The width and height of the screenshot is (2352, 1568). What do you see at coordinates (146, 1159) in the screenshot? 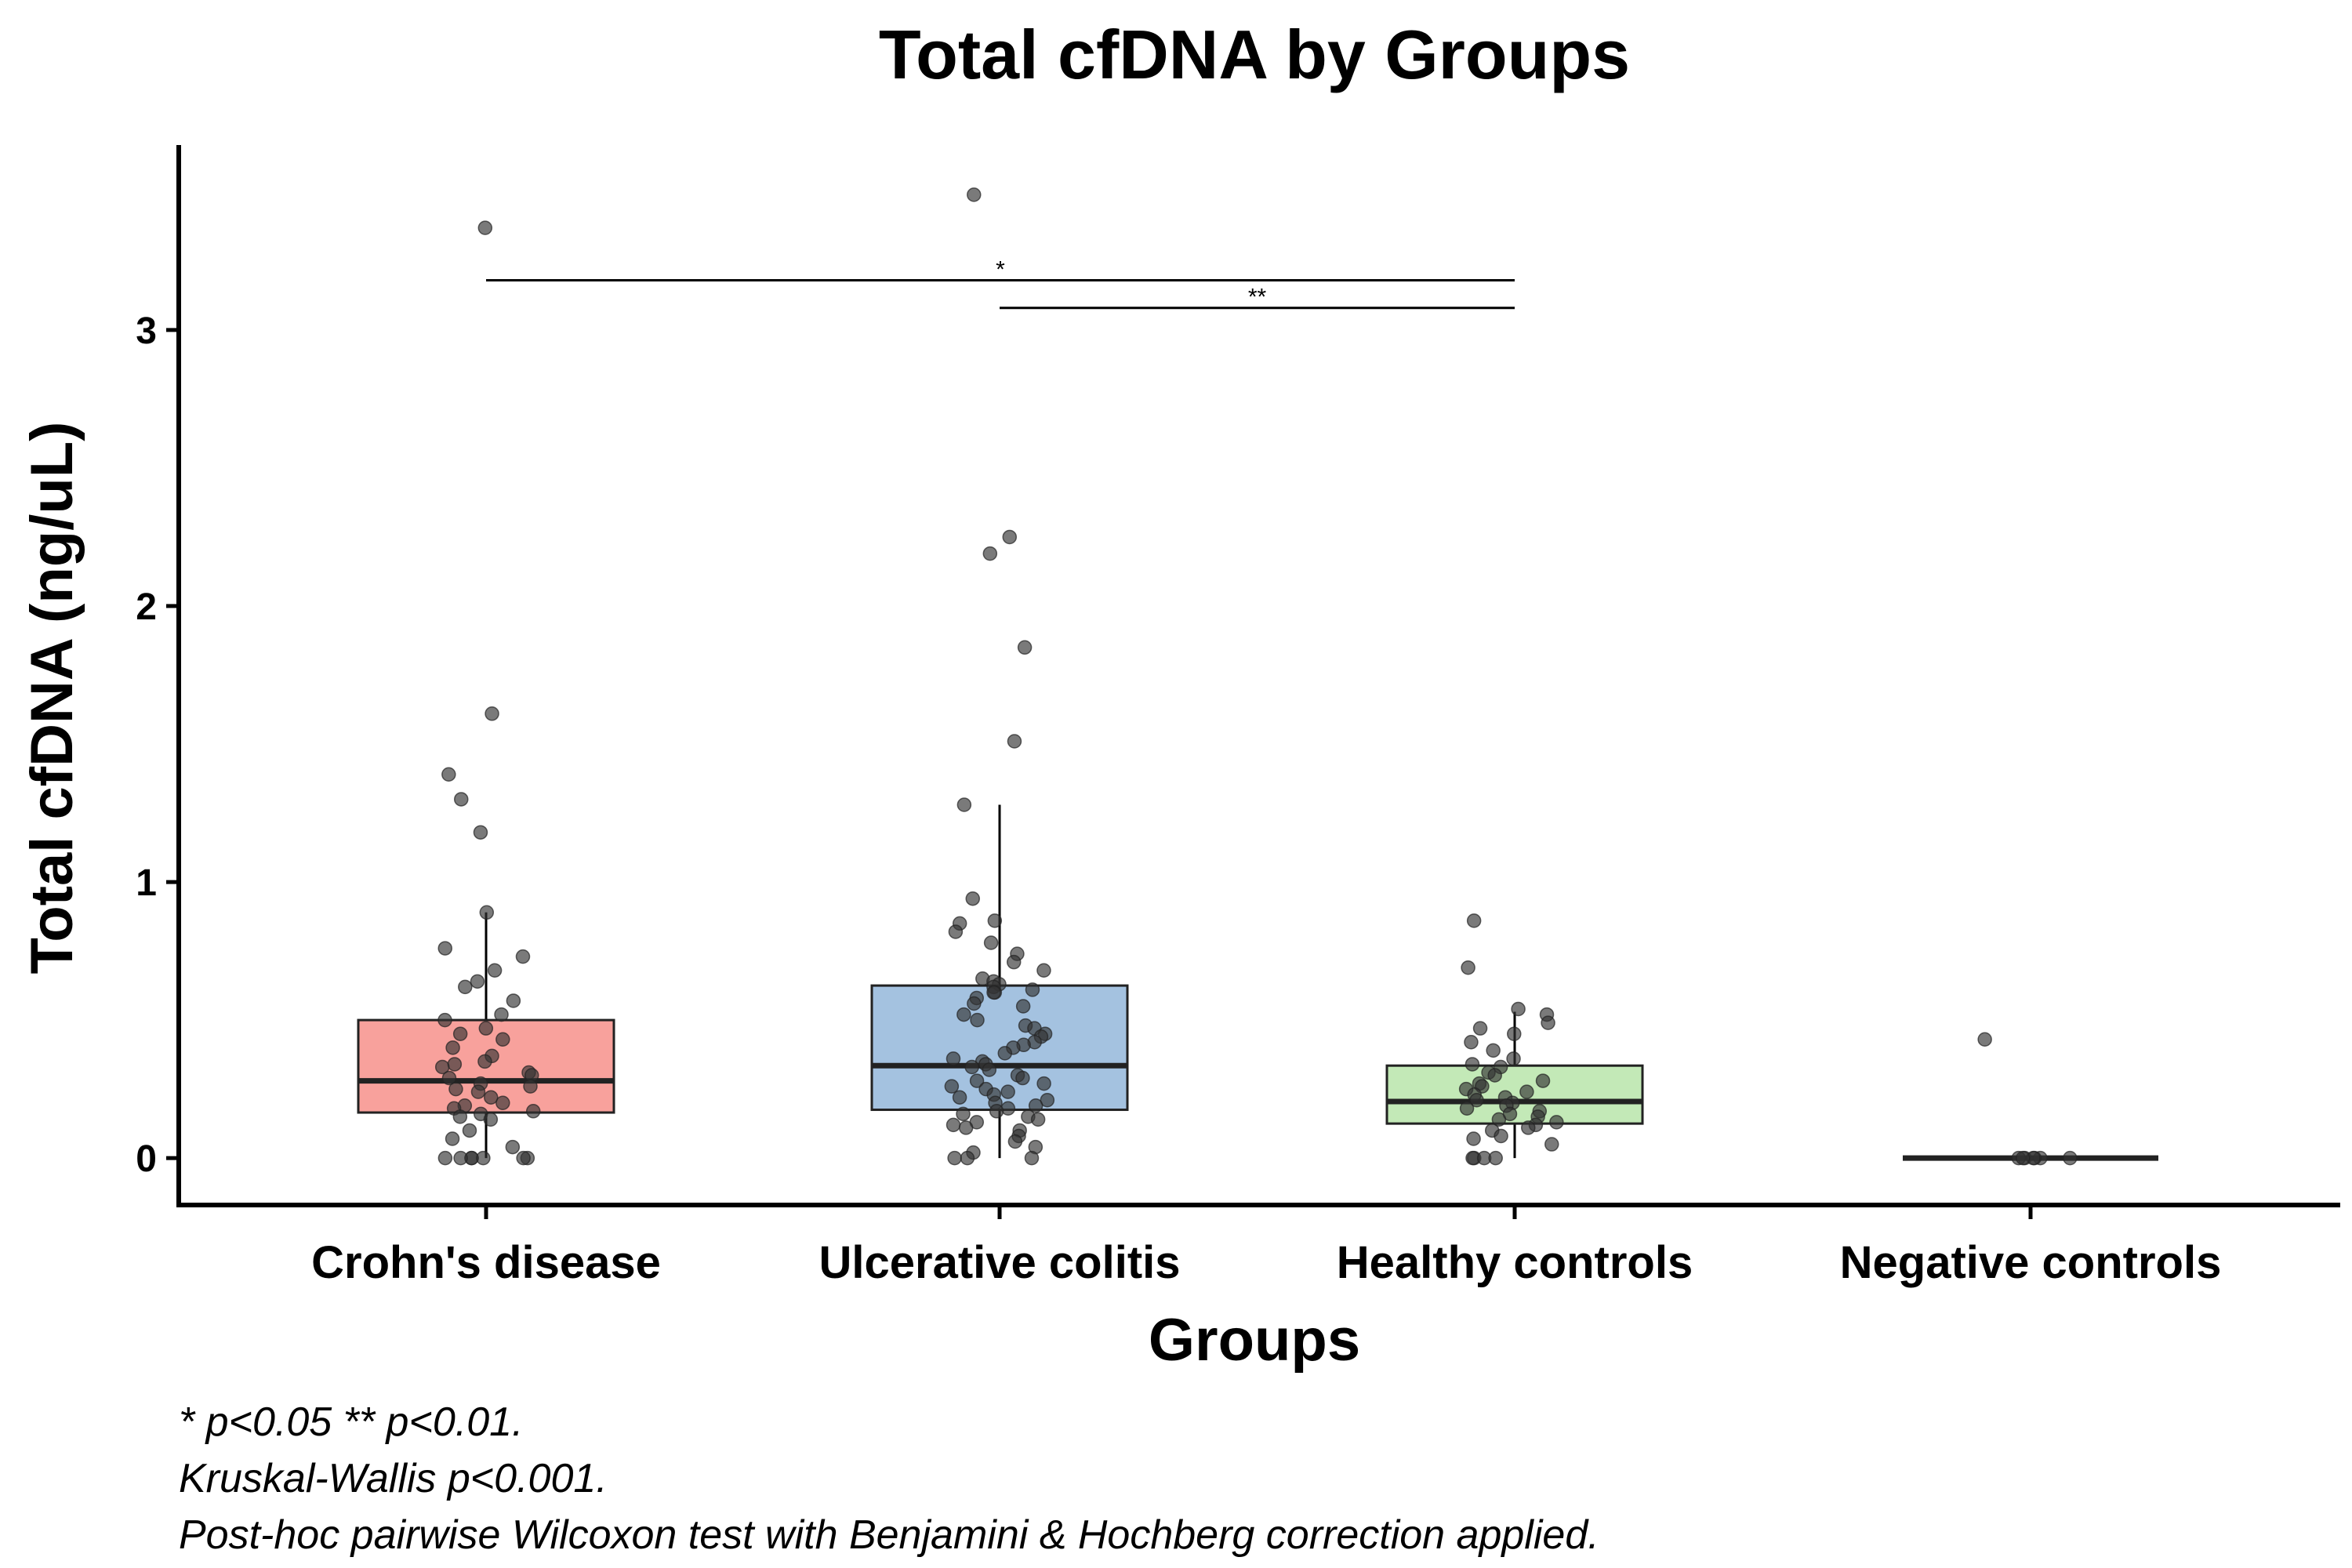
I see `y-tick-label: 0` at bounding box center [146, 1159].